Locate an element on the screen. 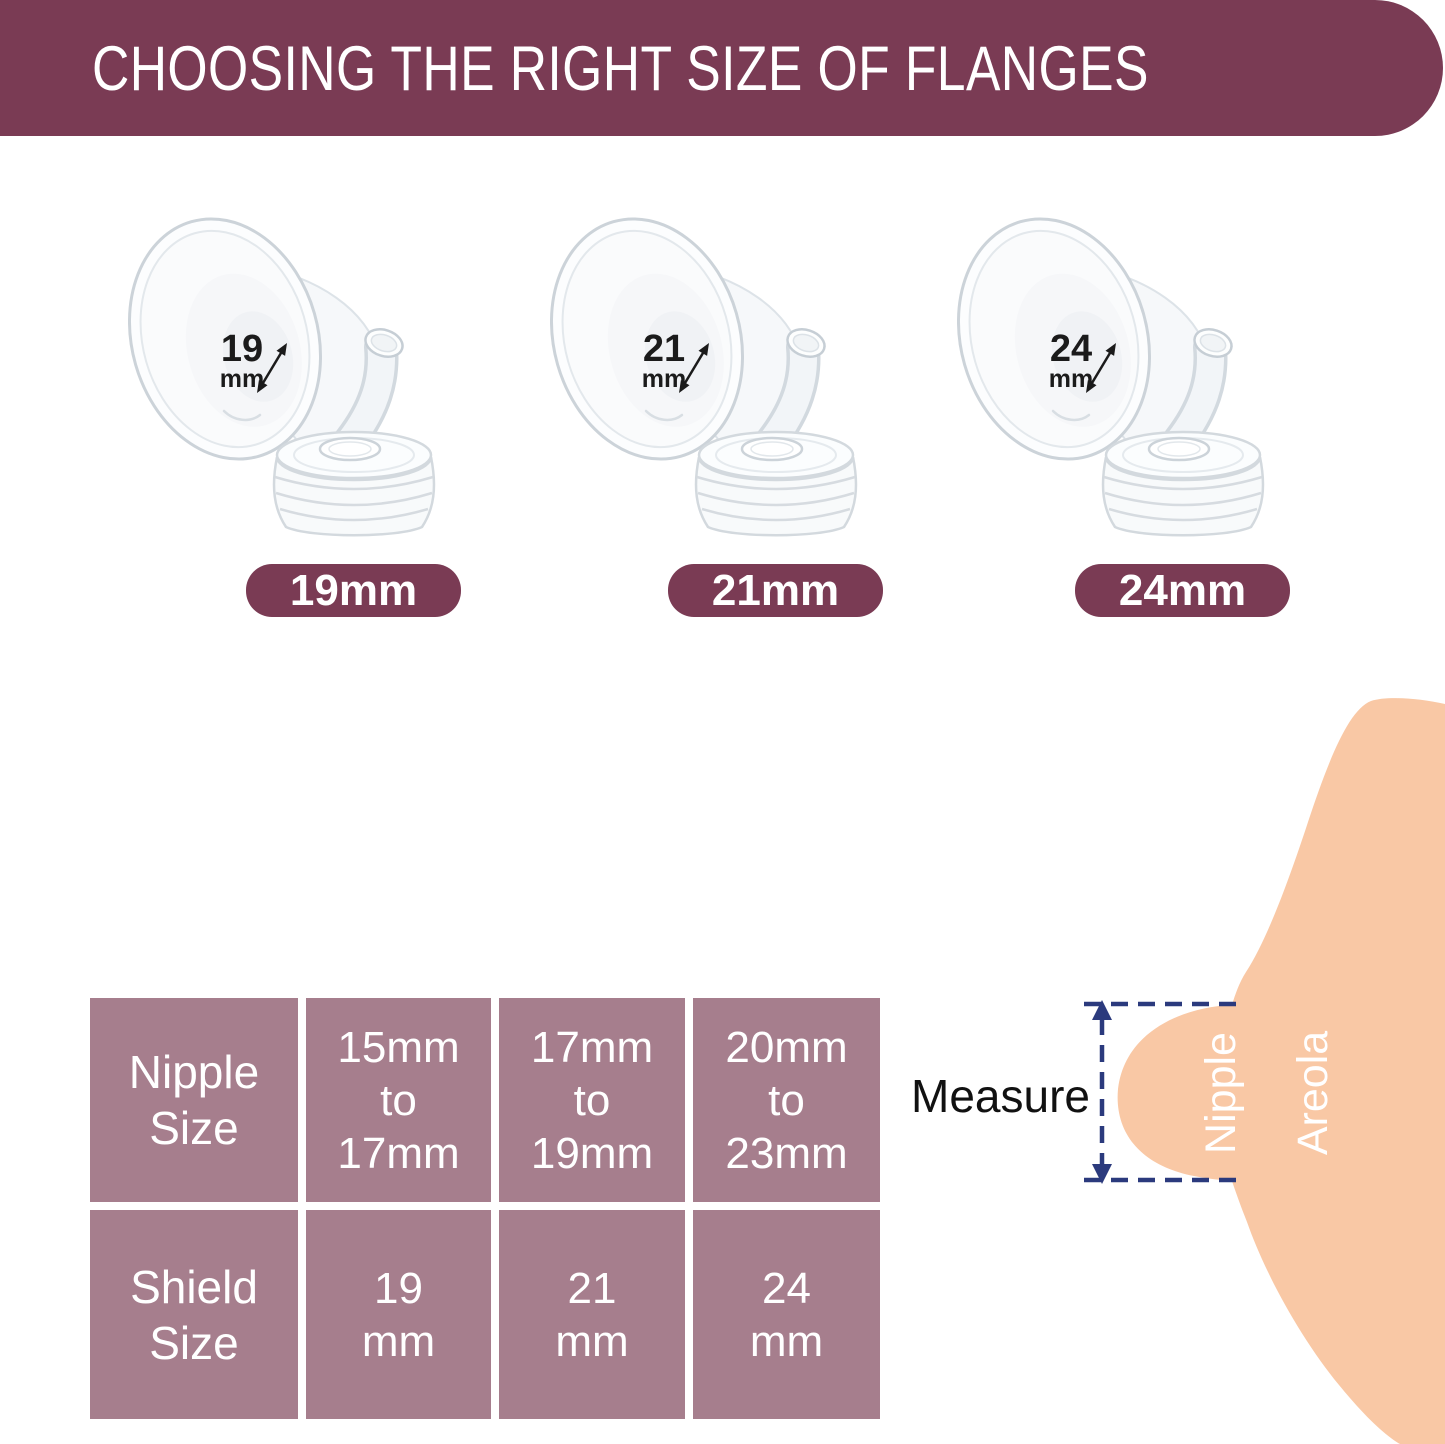  size-pill-21mm: 21mm is located at coordinates (775, 590).